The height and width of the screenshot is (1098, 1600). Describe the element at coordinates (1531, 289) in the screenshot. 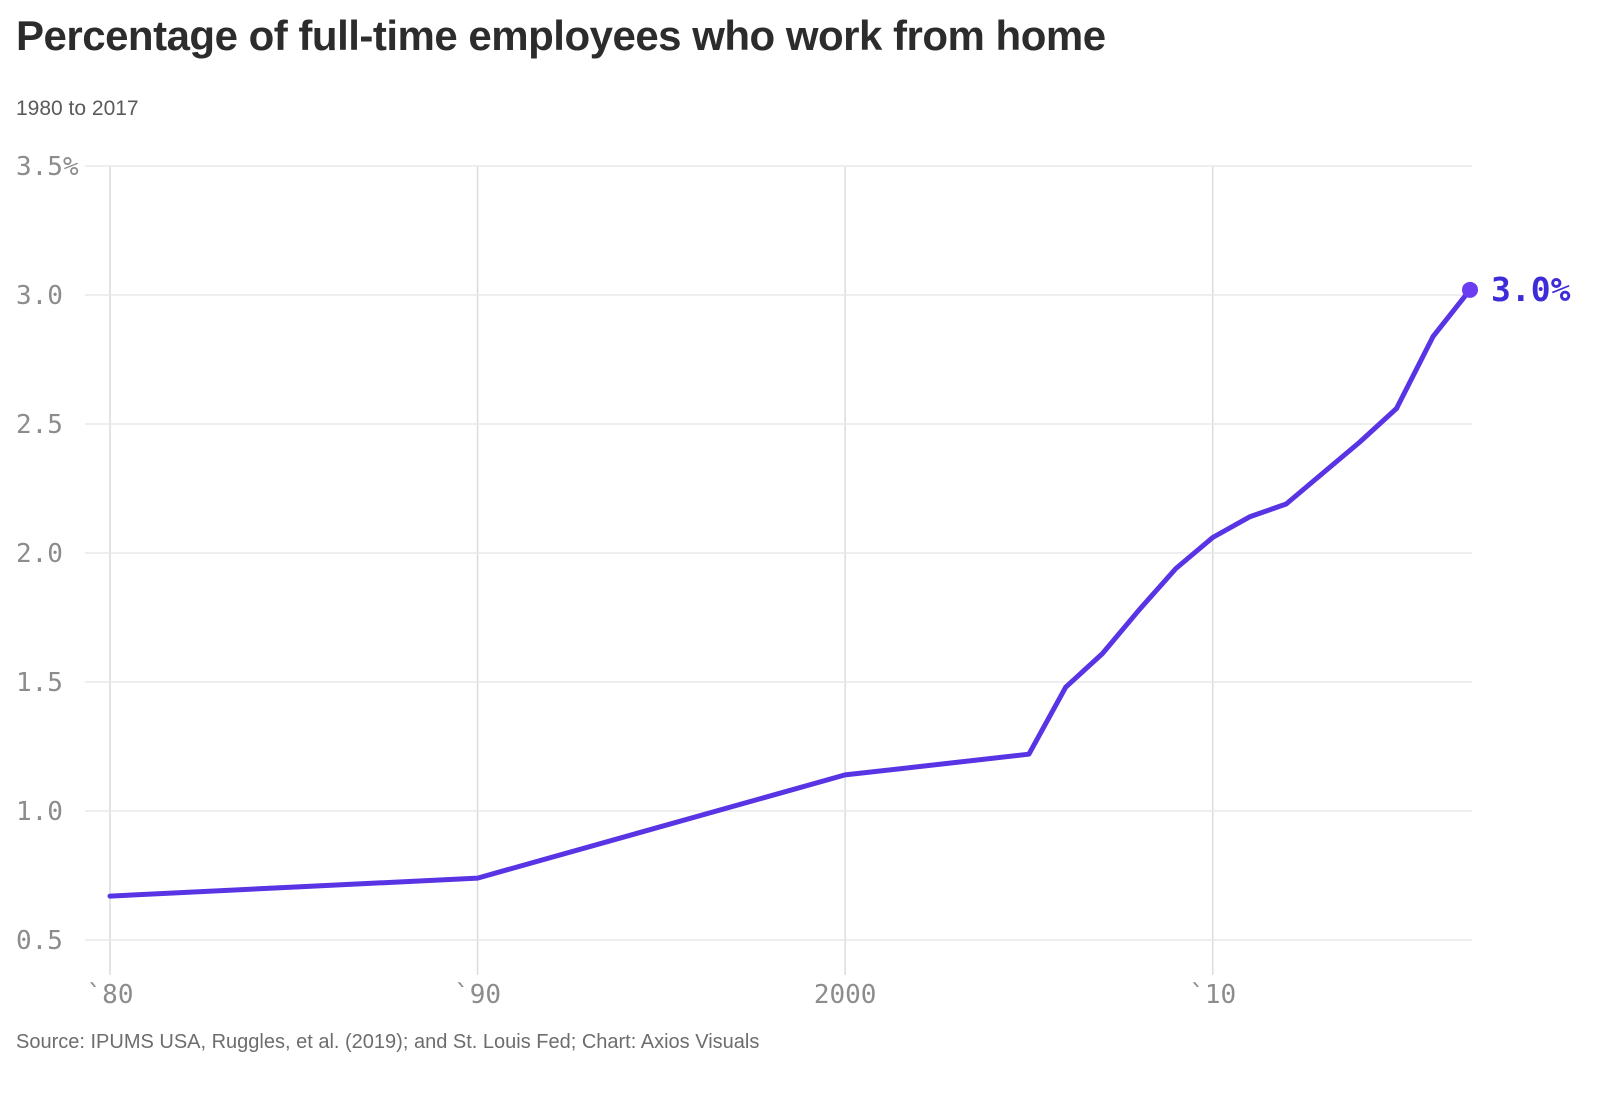

I see `end-point-label: 3.0%` at that location.